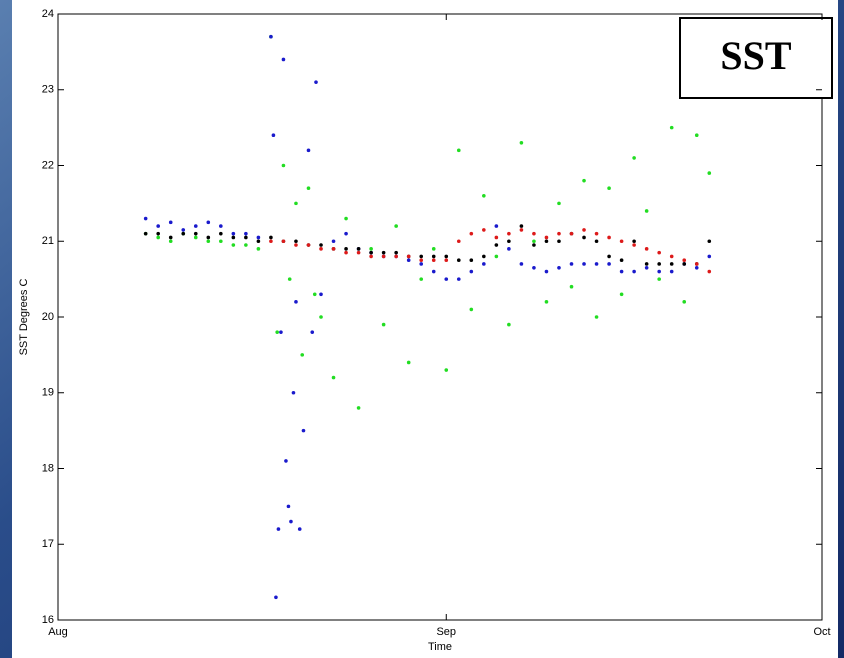 Image resolution: width=844 pixels, height=658 pixels. What do you see at coordinates (48, 317) in the screenshot?
I see `y-tick-label: 20` at bounding box center [48, 317].